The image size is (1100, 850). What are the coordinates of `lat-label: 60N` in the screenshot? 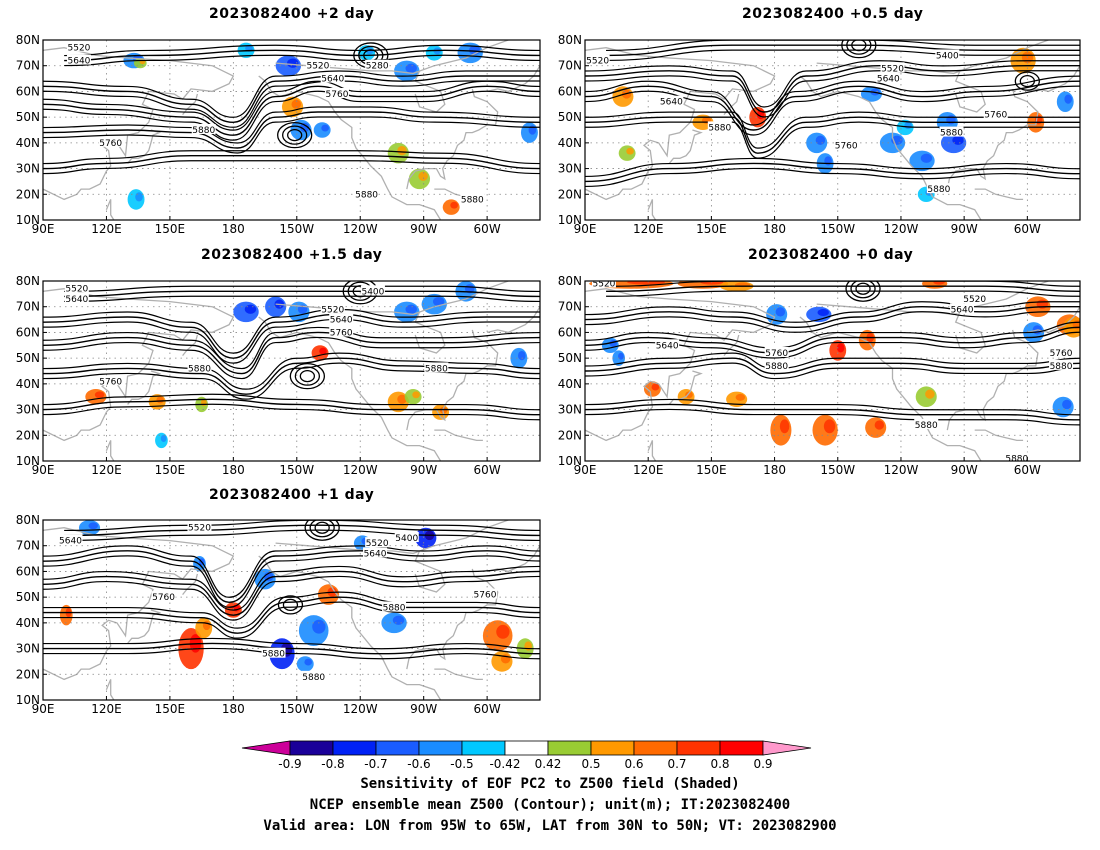 It's located at (28, 571).